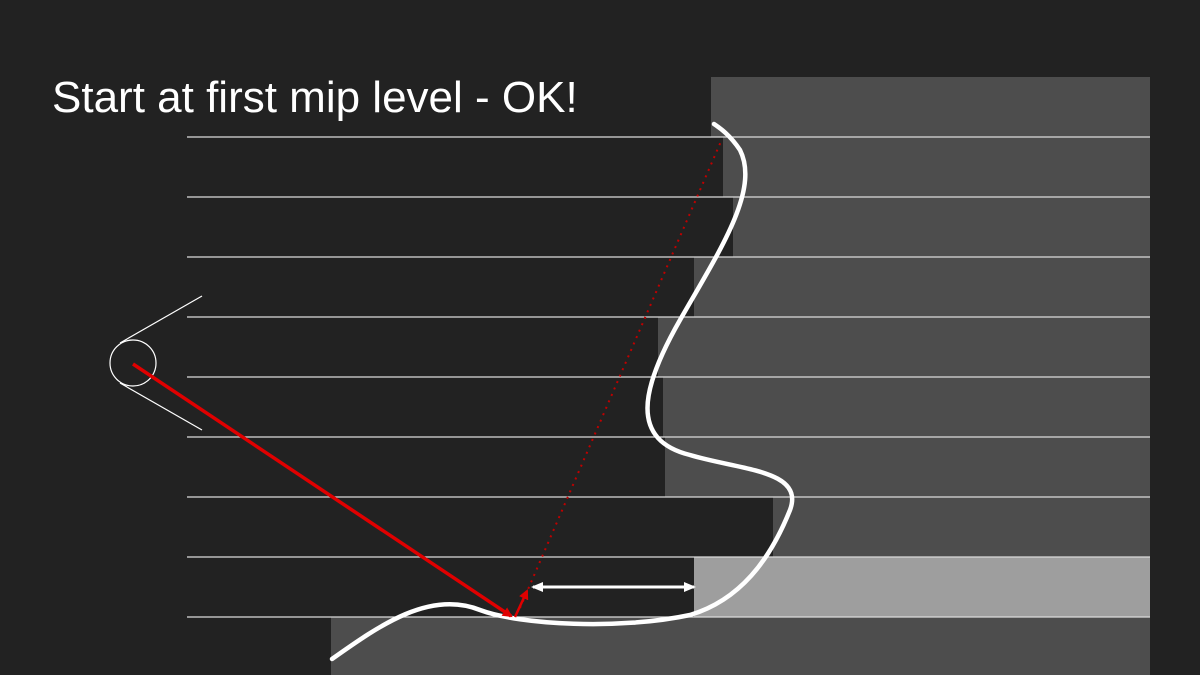 This screenshot has height=675, width=1200. I want to click on reflected-ray-arrow, so click(521, 603).